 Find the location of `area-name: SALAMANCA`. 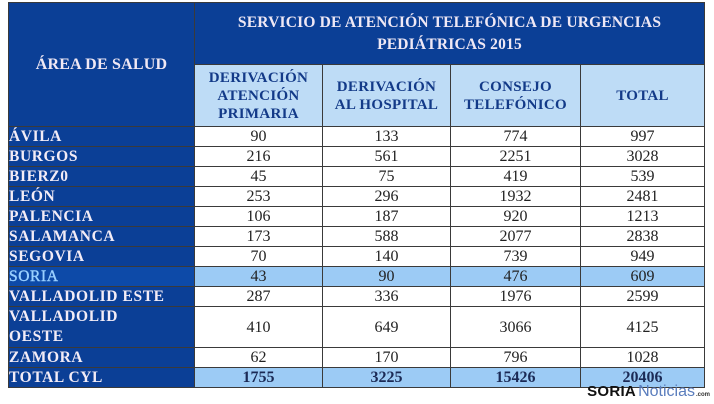

area-name: SALAMANCA is located at coordinates (101, 236).